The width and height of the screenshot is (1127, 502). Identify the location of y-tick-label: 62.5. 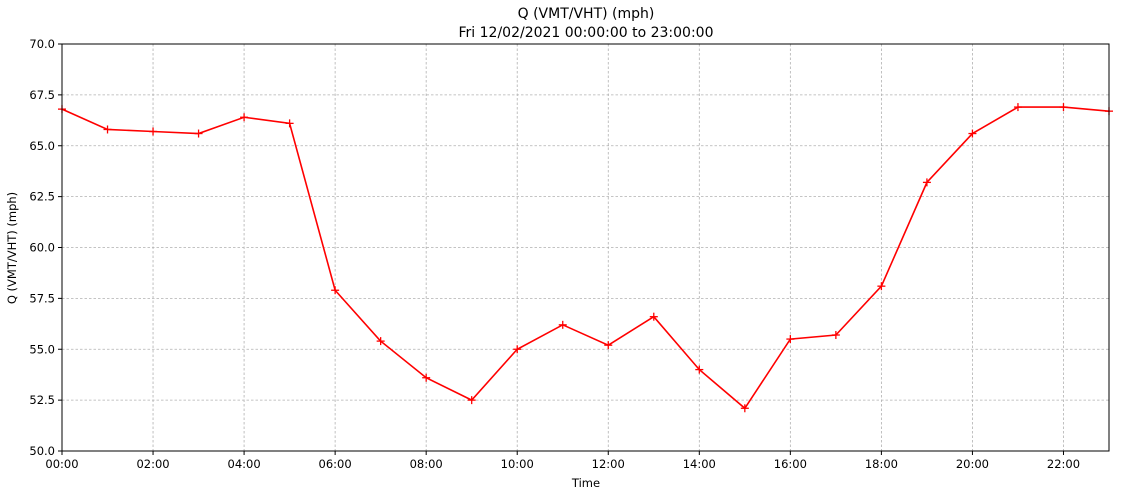
(42, 197).